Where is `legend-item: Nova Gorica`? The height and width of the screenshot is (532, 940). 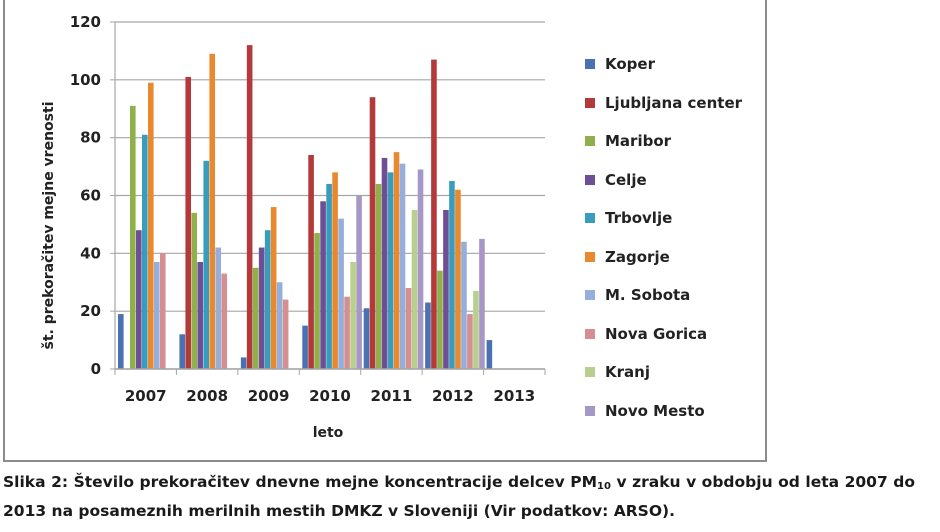
legend-item: Nova Gorica is located at coordinates (663, 334).